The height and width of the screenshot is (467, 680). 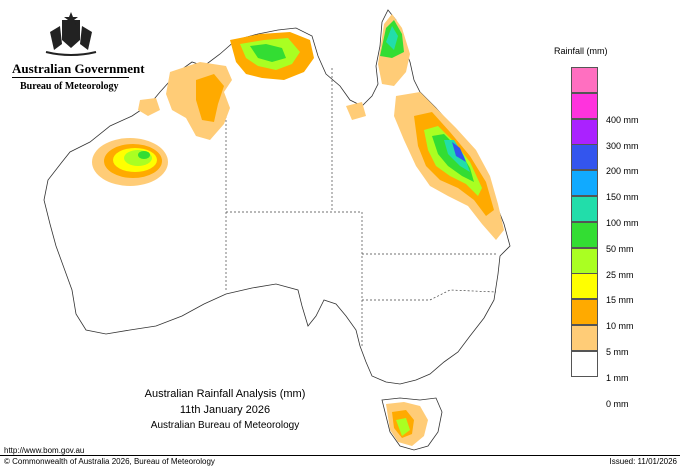 I want to click on legend-label: 200 mm, so click(x=622, y=171).